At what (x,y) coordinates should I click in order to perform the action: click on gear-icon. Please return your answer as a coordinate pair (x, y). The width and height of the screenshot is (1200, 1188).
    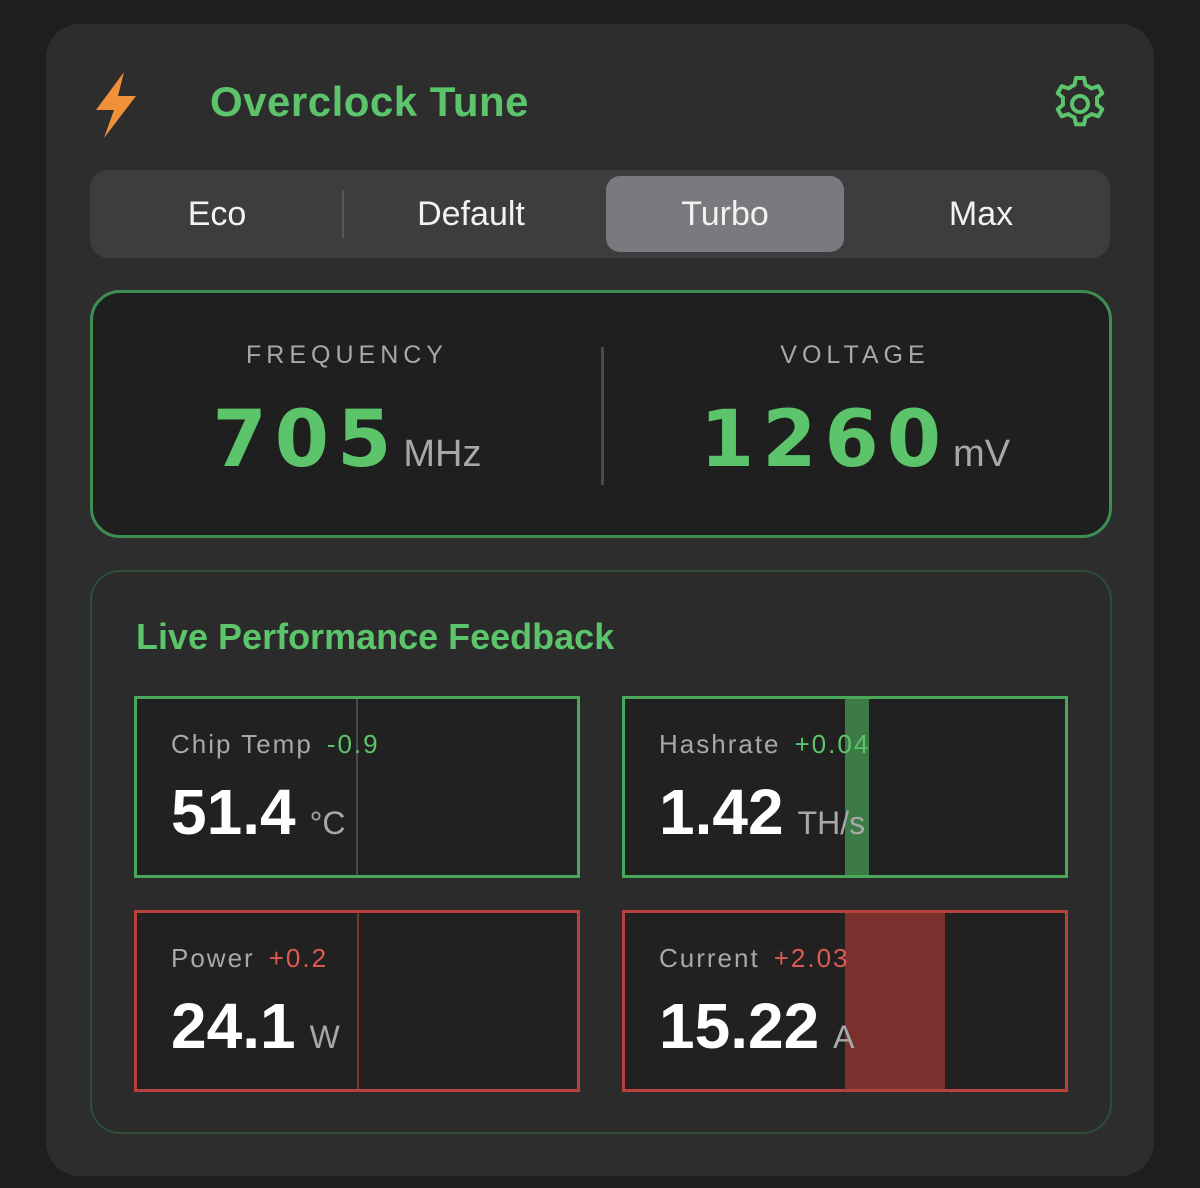
    Looking at the image, I should click on (1080, 104).